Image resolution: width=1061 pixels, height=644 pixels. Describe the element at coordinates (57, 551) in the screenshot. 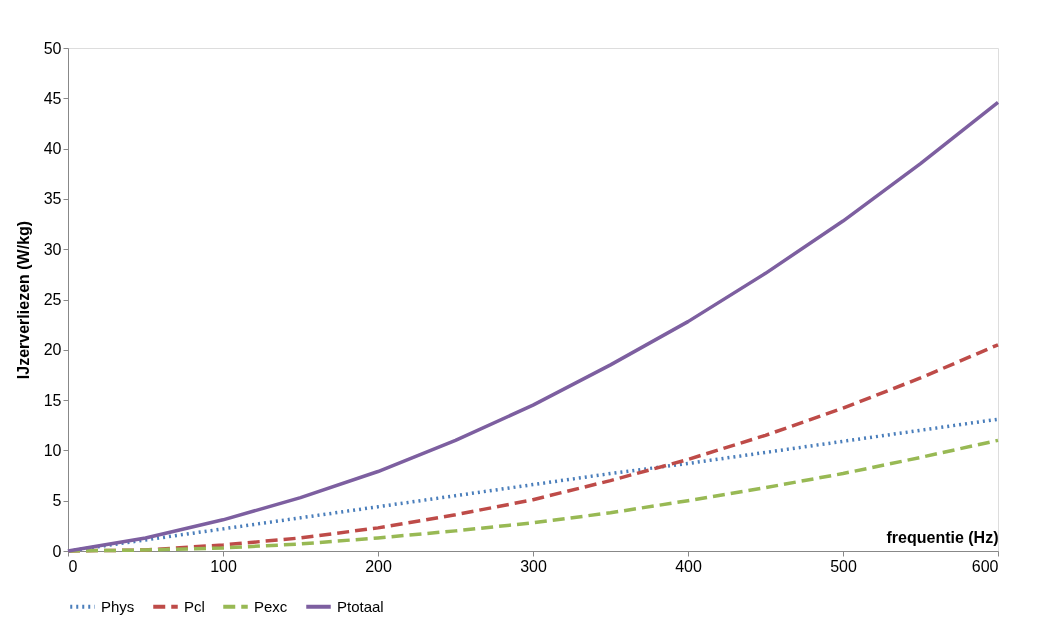

I see `y-tick-label: 0` at that location.